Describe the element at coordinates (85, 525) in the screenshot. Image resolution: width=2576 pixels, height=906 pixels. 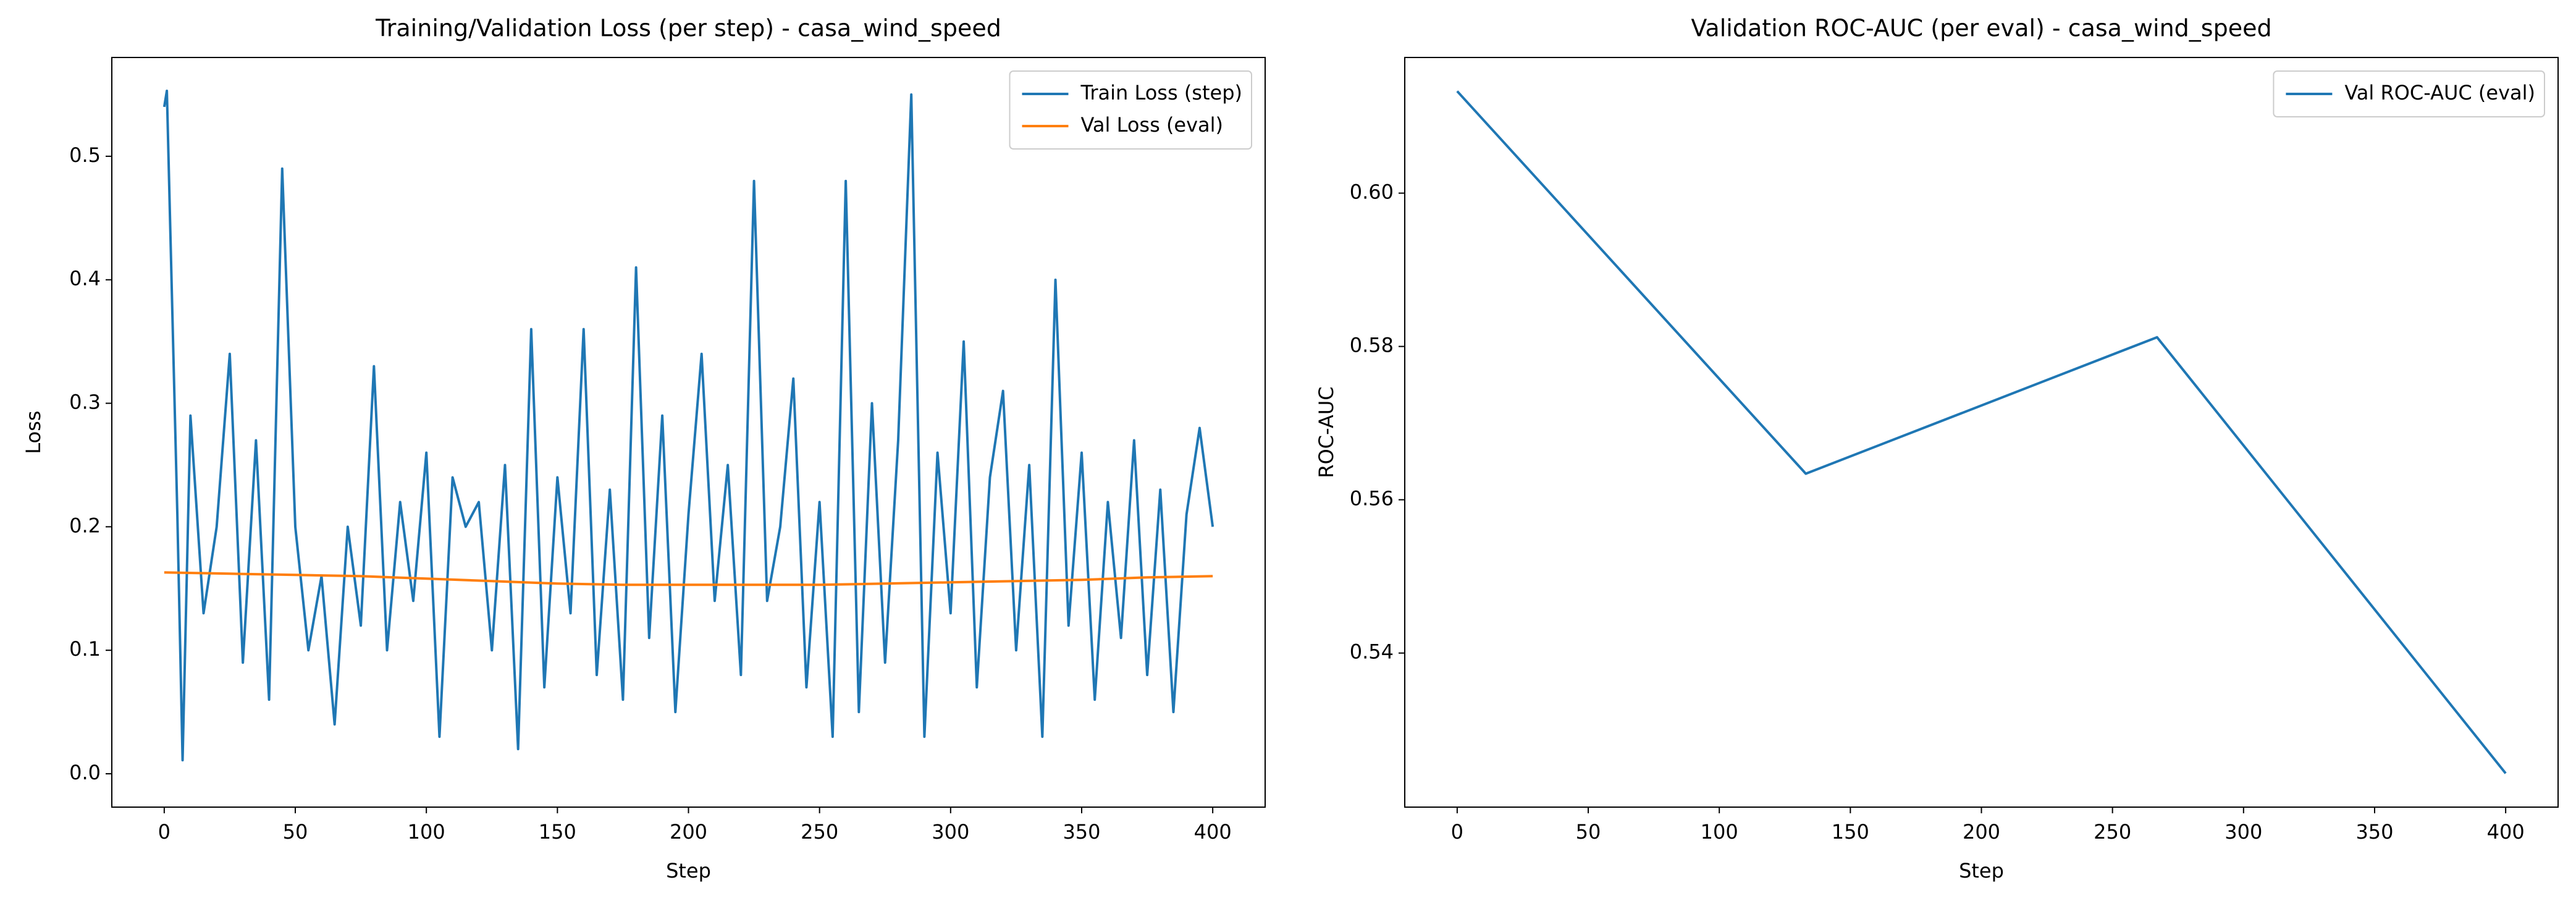
I see `y-tick-label: 0.2` at that location.